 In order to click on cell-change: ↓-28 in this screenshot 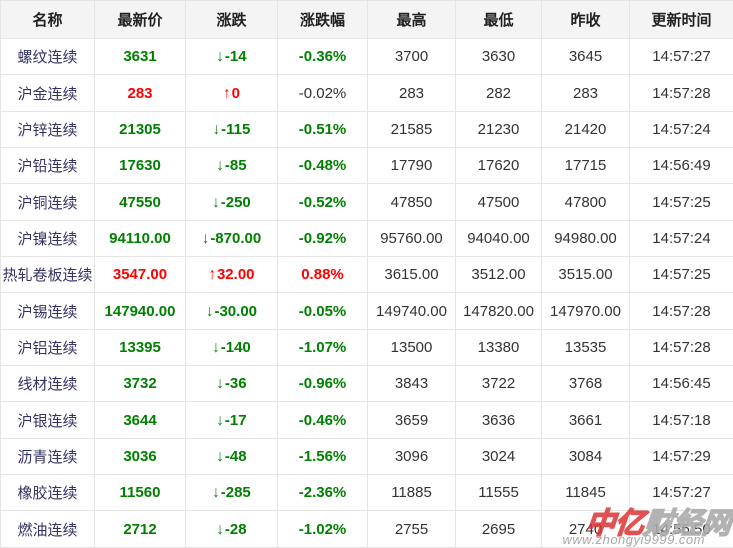, I will do `click(231, 529)`.